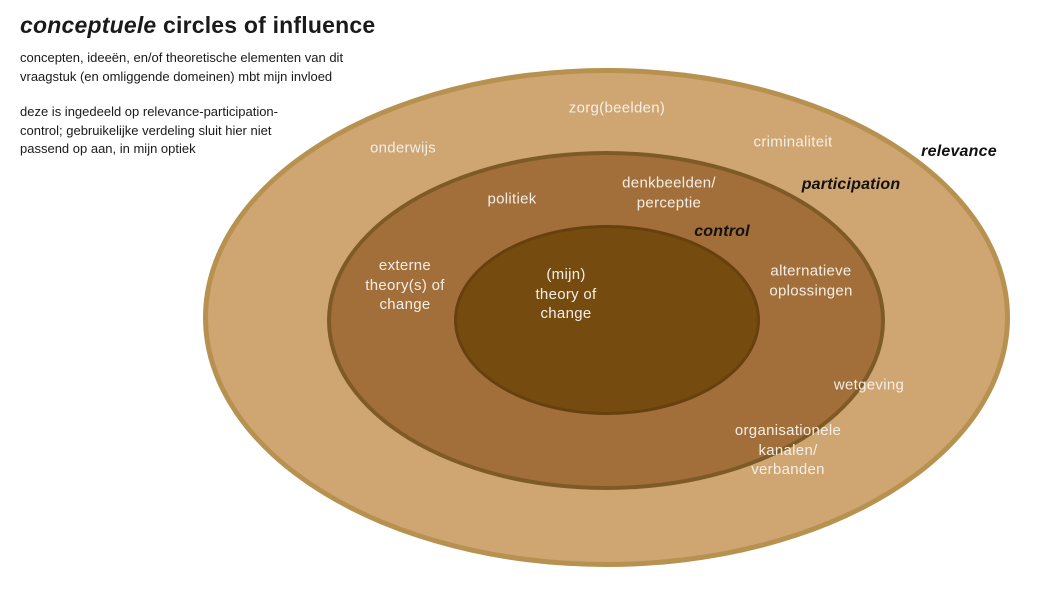 This screenshot has width=1061, height=609. Describe the element at coordinates (722, 231) in the screenshot. I see `zone-label-control: control` at that location.